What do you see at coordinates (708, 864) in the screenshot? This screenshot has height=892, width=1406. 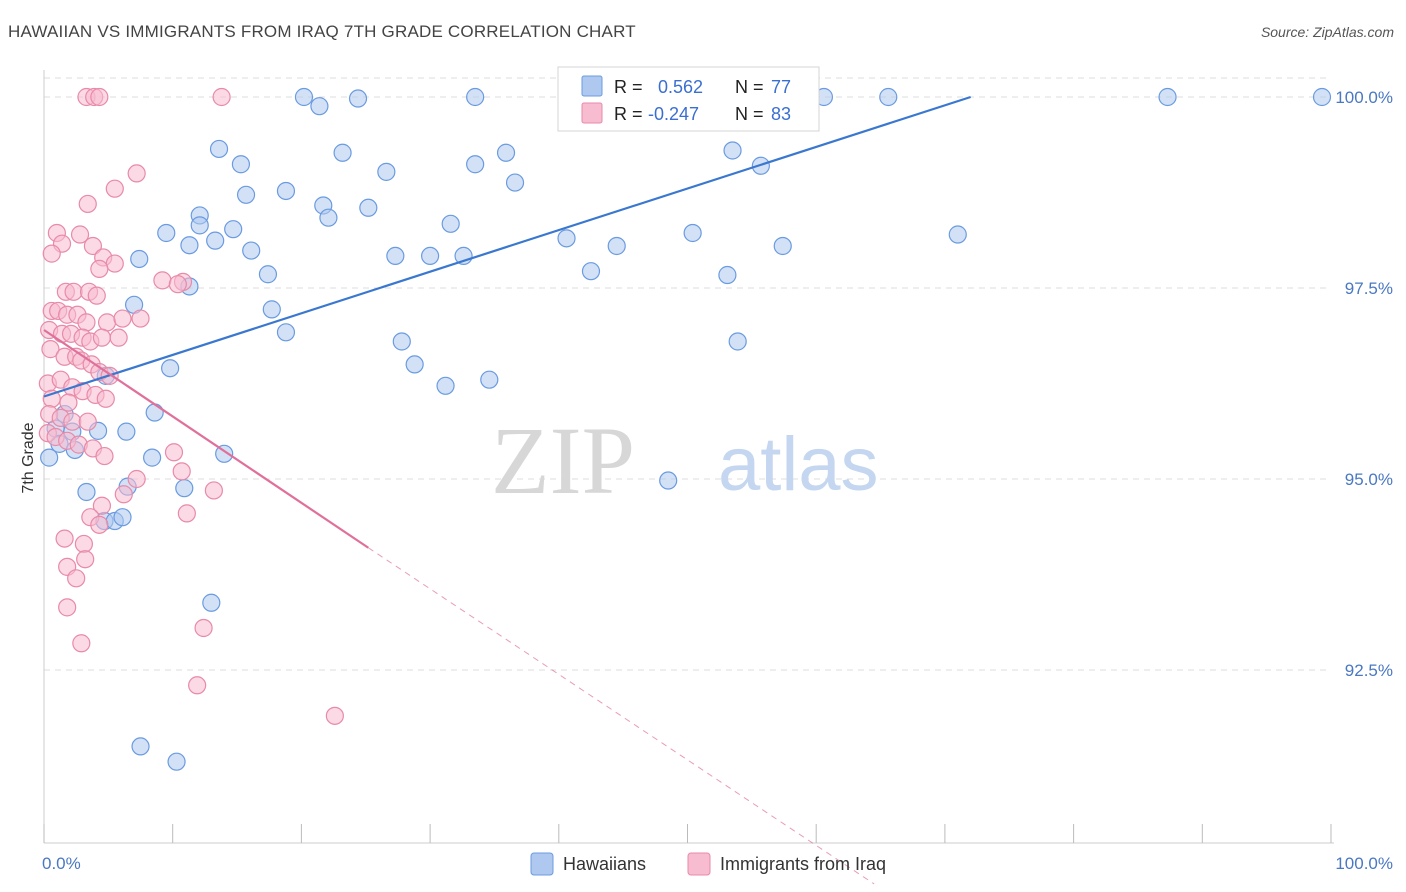 I see `series-legend: Hawaiians Immigrants from Iraq` at bounding box center [708, 864].